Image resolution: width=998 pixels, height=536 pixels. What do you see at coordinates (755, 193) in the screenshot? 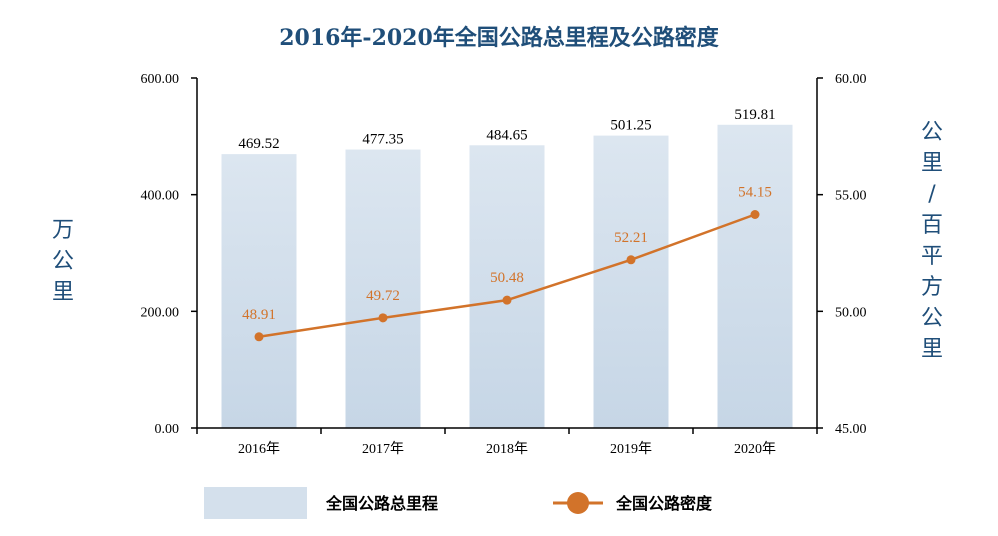
I see `line-value-label: 54.15` at bounding box center [755, 193].